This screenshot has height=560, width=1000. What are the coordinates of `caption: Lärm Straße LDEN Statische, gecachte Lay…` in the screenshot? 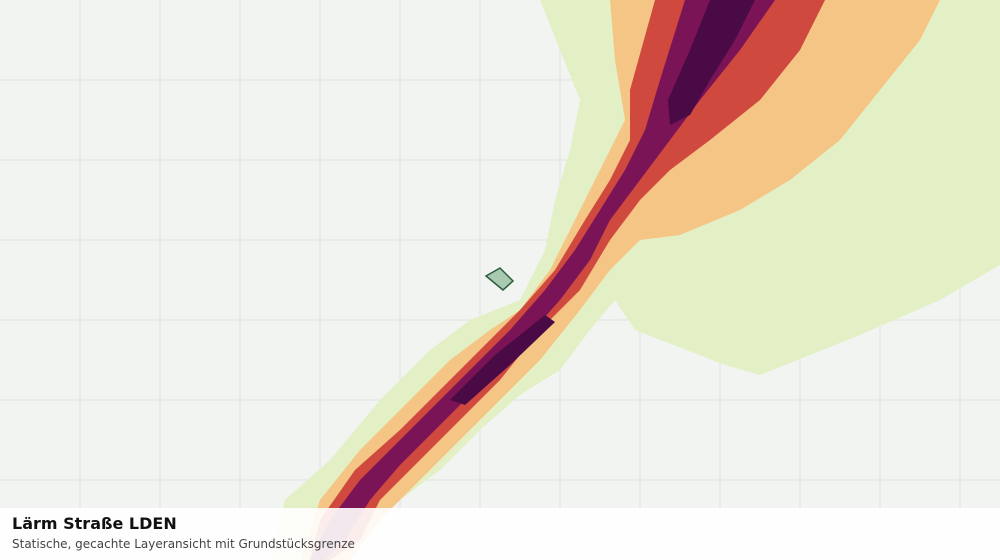 It's located at (500, 534).